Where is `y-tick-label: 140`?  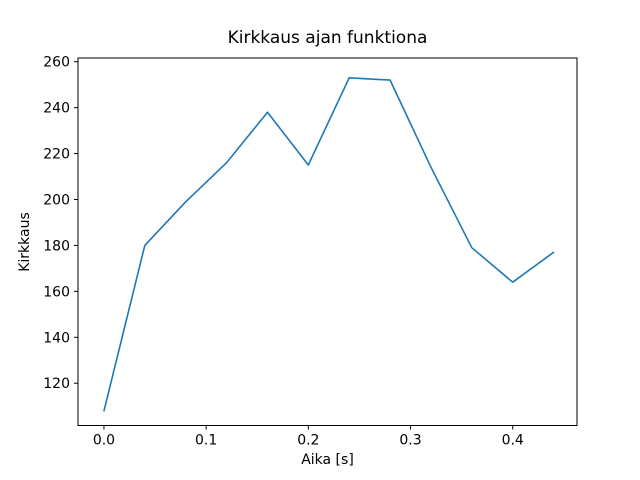 y-tick-label: 140 is located at coordinates (56, 338).